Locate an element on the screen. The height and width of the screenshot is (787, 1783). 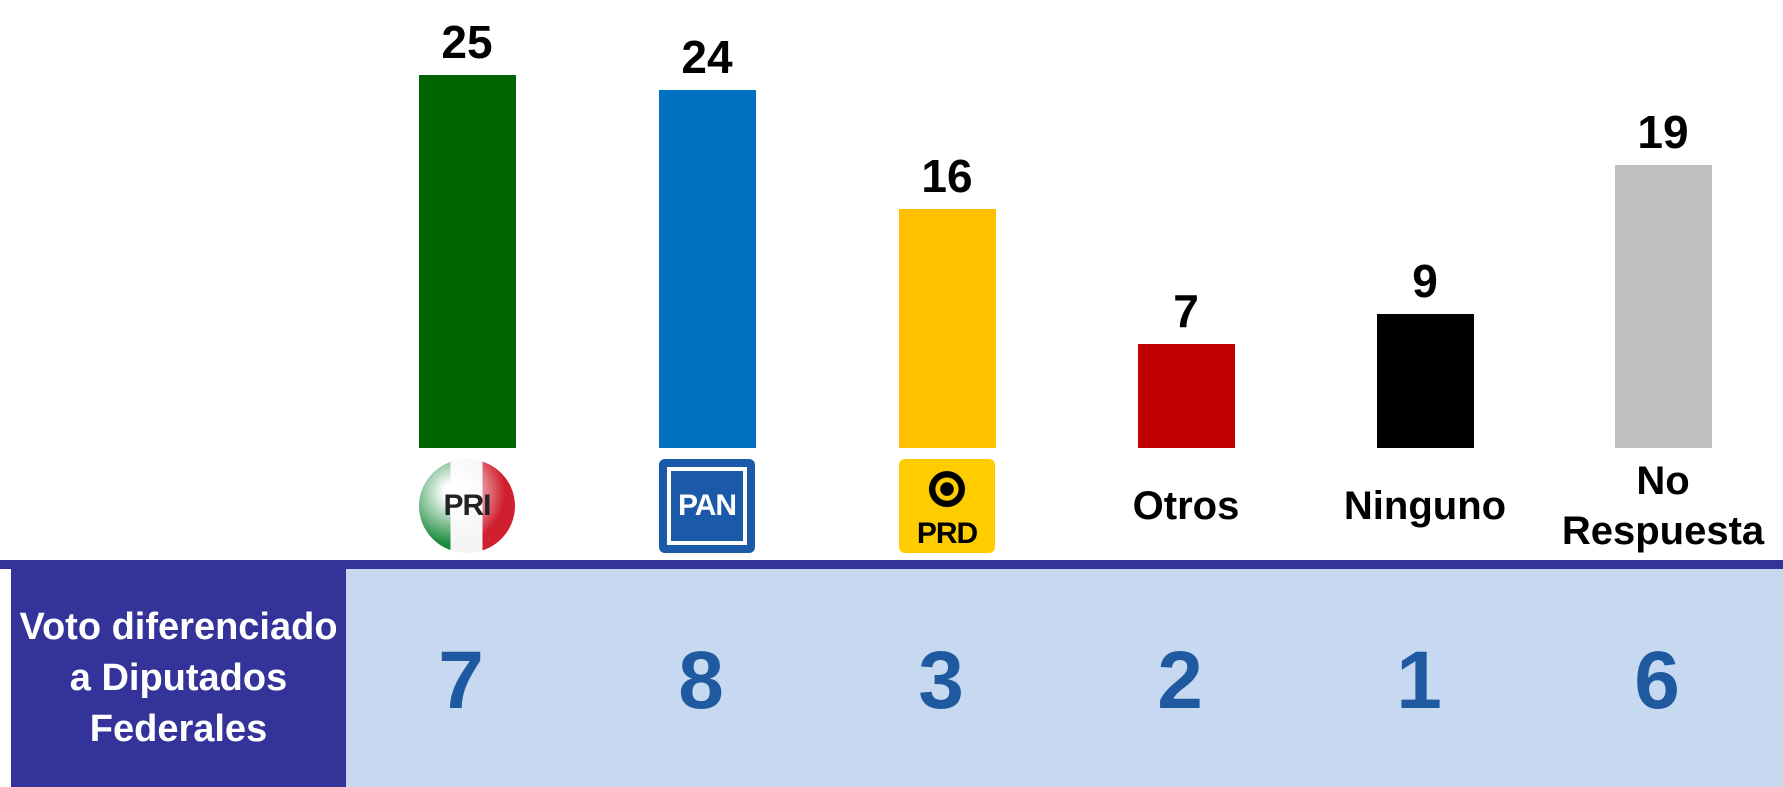
value-label: 19 is located at coordinates (1663, 131).